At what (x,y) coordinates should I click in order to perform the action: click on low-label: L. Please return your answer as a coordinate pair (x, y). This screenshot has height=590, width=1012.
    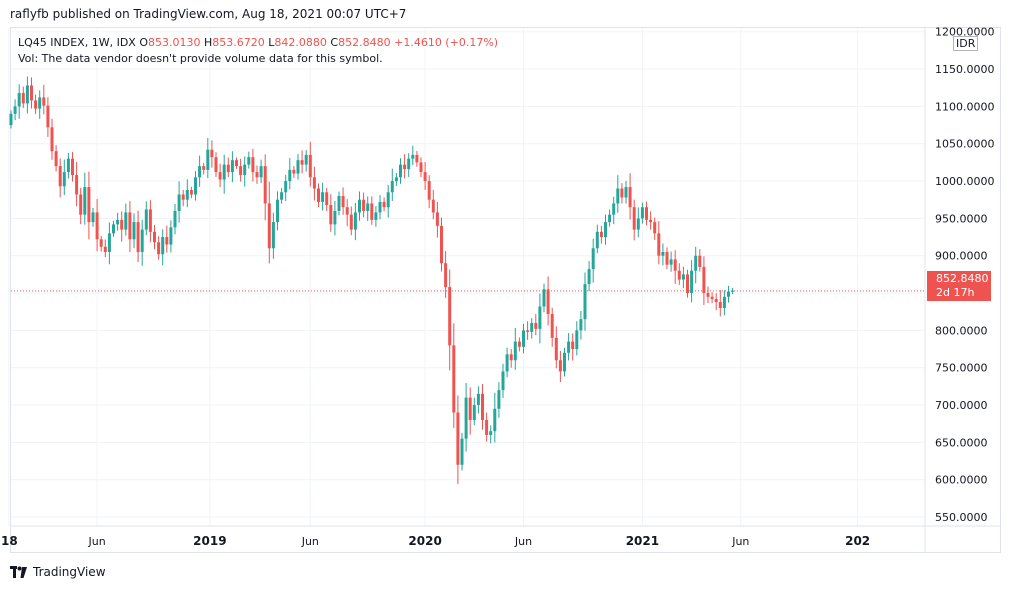
    Looking at the image, I should click on (271, 42).